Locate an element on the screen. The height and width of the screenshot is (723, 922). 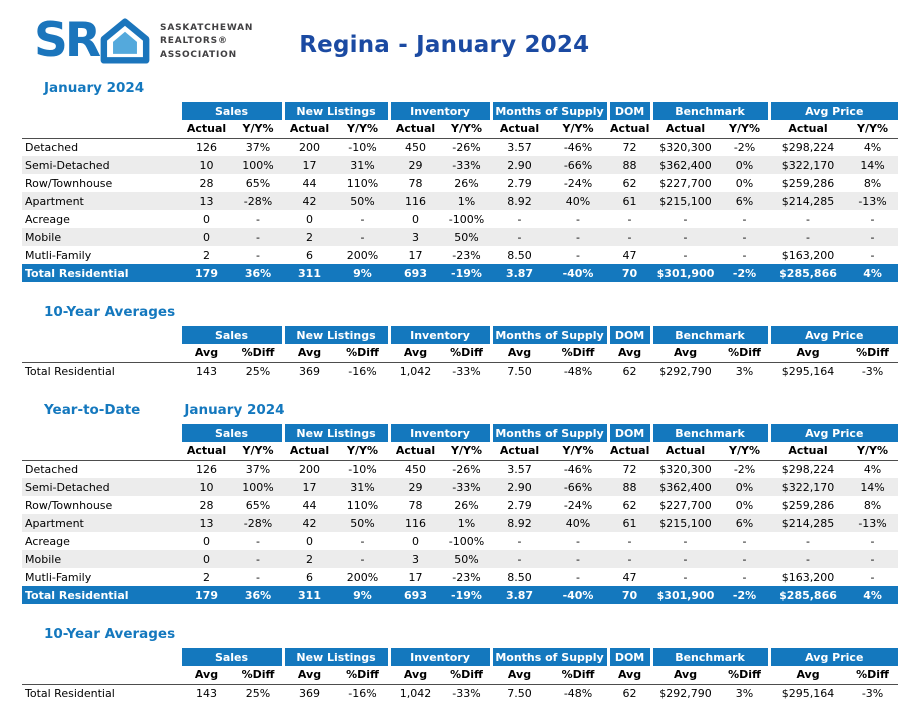
data-cell: -33% is located at coordinates (466, 371).